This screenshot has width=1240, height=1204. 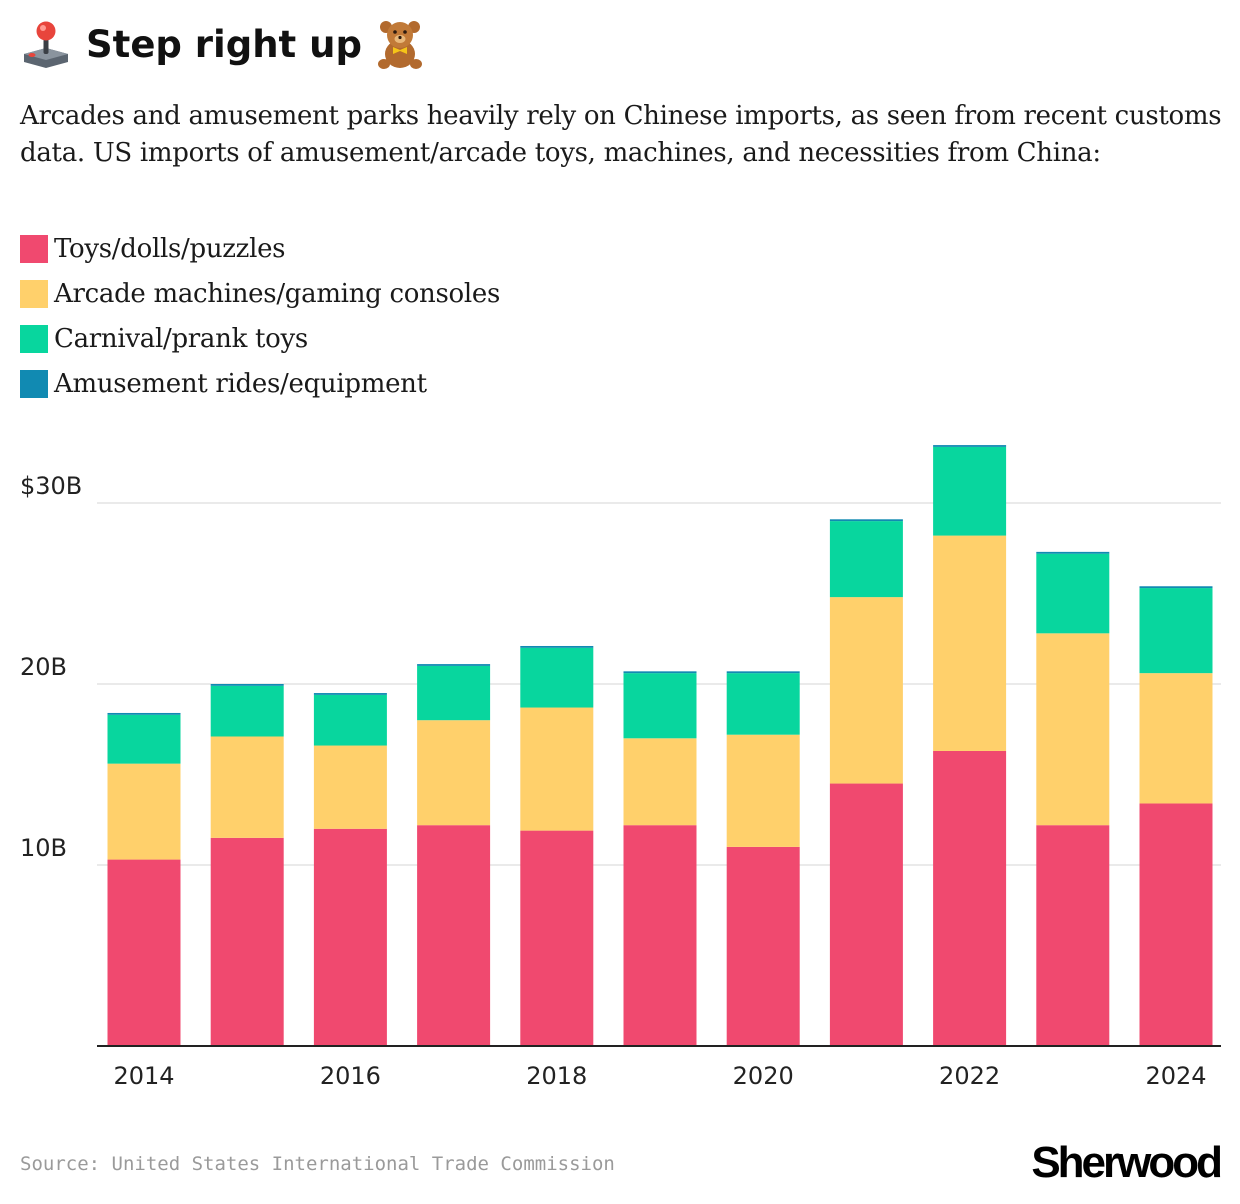 I want to click on x-tick-label-2022: 2022, so click(x=969, y=1076).